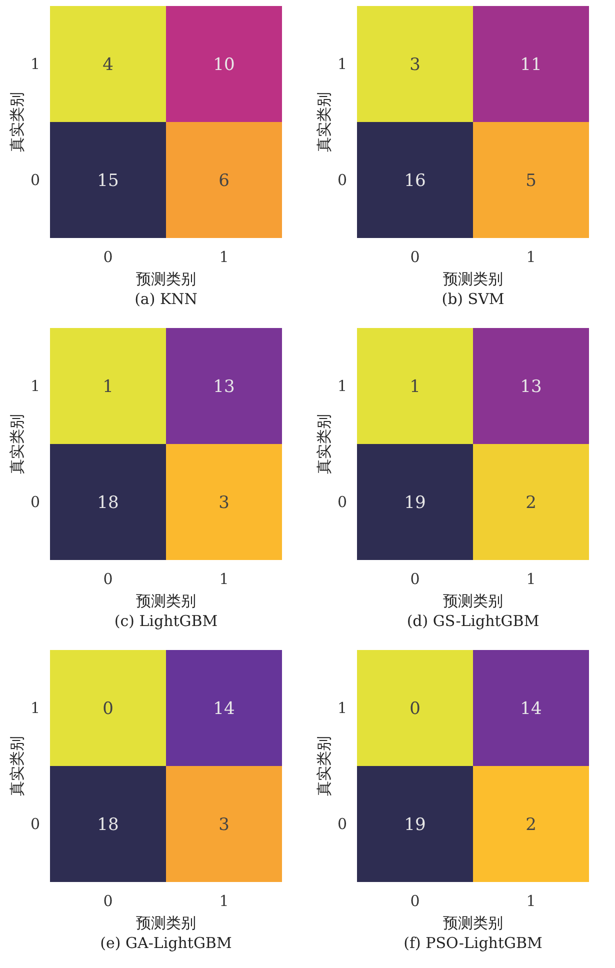  What do you see at coordinates (224, 65) in the screenshot?
I see `data-label: 10` at bounding box center [224, 65].